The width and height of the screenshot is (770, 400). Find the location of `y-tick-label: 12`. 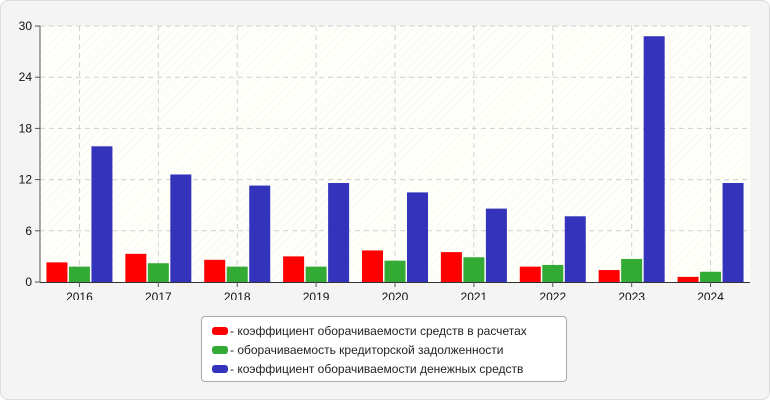

y-tick-label: 12 is located at coordinates (26, 180).